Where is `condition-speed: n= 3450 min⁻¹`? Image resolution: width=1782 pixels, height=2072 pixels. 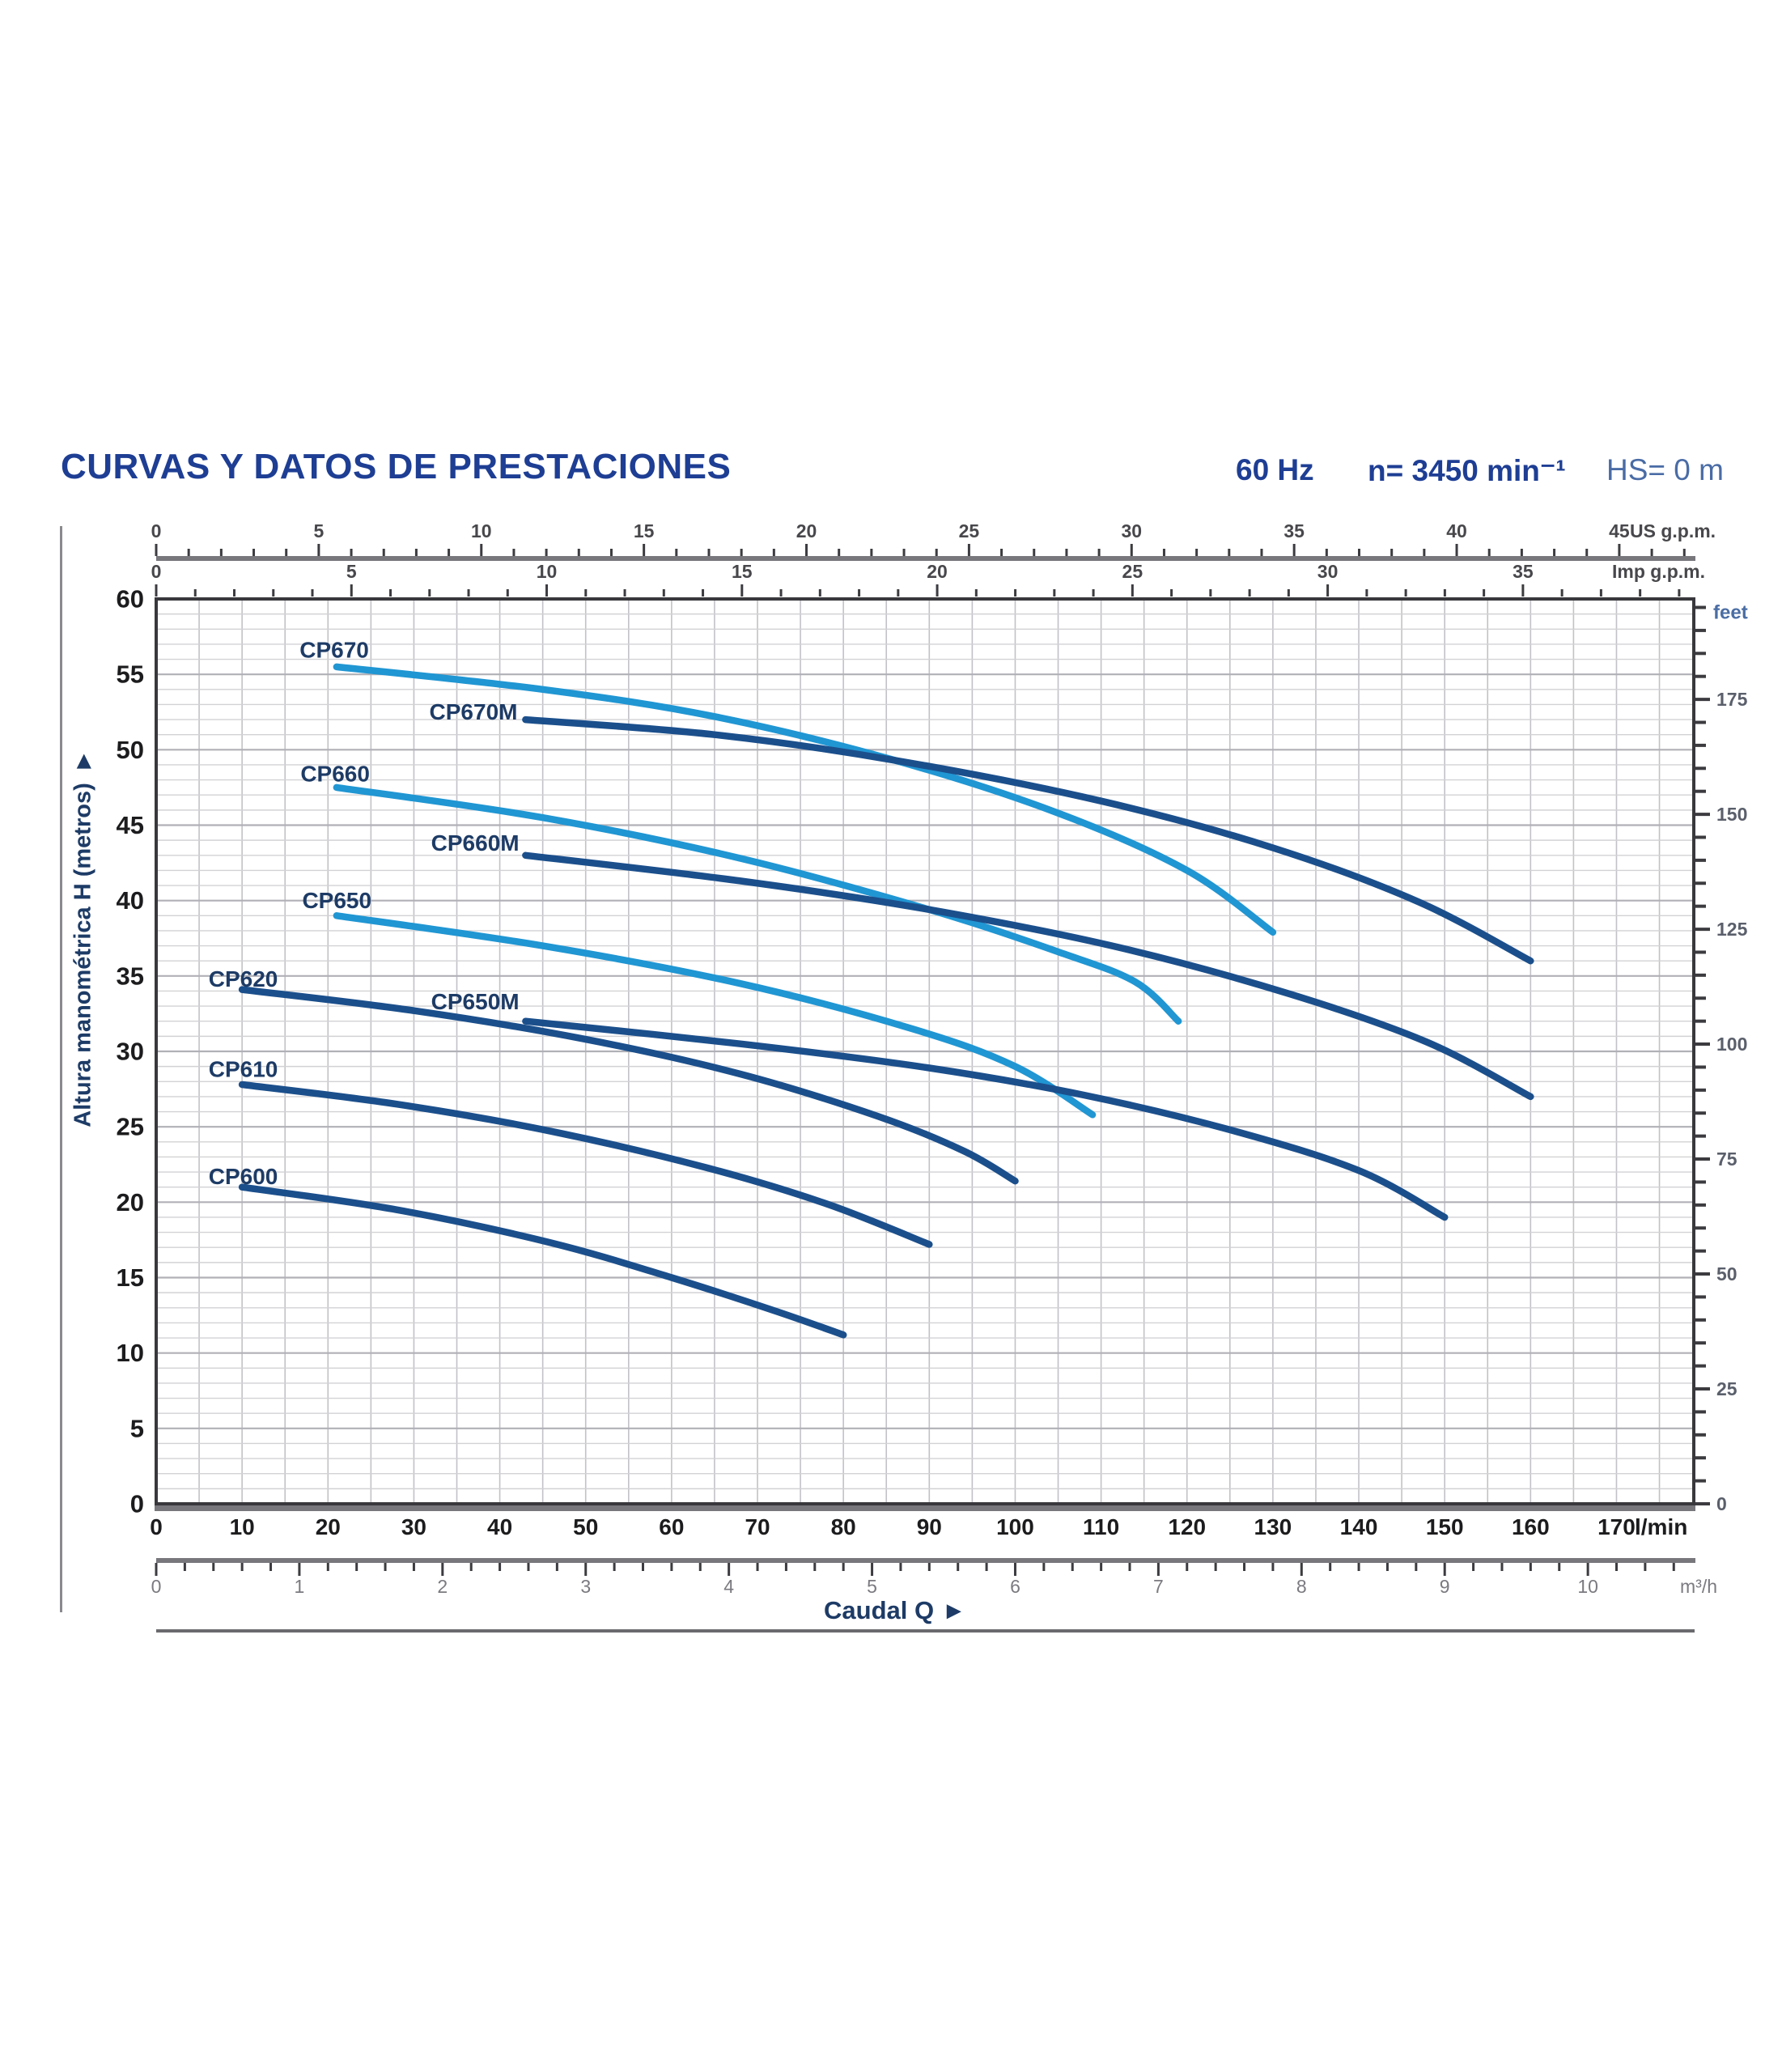
condition-speed: n= 3450 min⁻¹ is located at coordinates (1467, 470).